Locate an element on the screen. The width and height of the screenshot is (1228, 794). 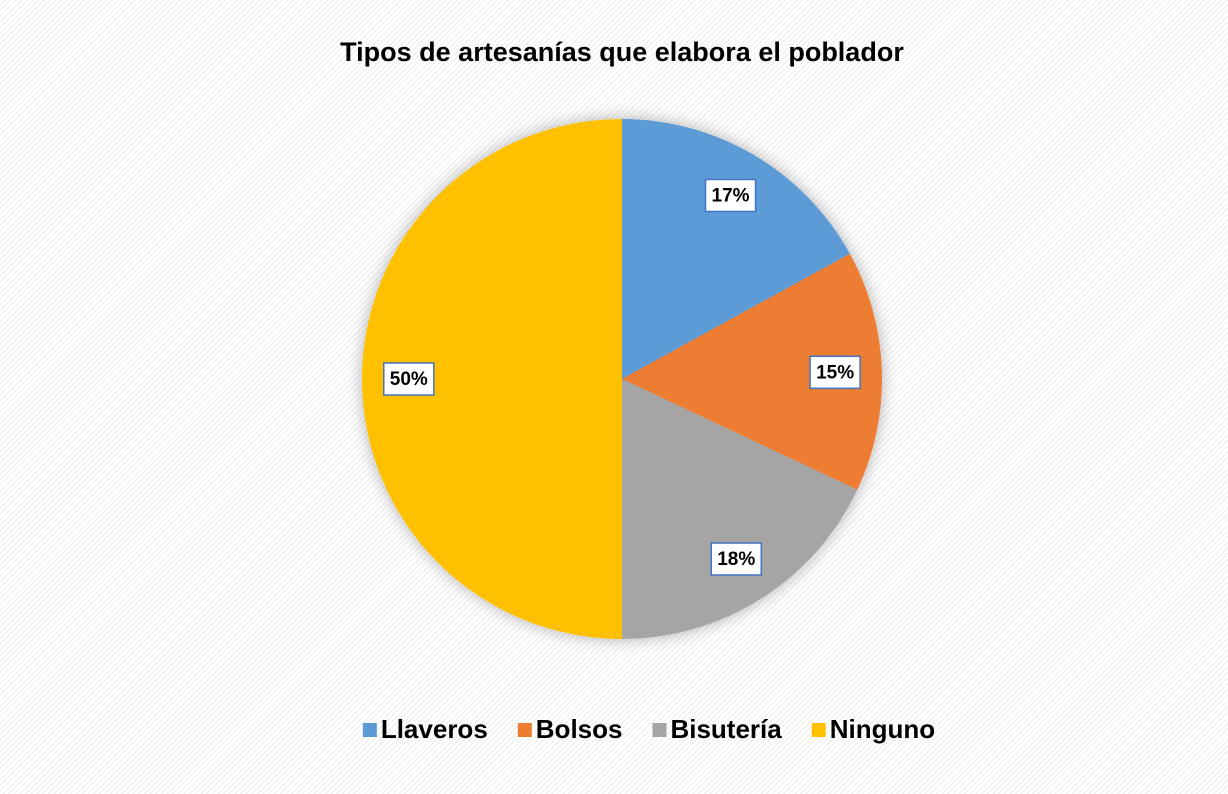
data-label: 18% is located at coordinates (736, 559).